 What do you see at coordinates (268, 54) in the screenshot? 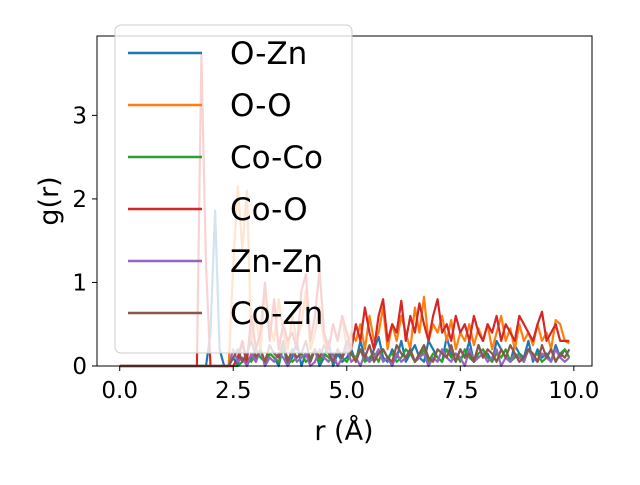
I see `legend-label-o-zn: O-Zn` at bounding box center [268, 54].